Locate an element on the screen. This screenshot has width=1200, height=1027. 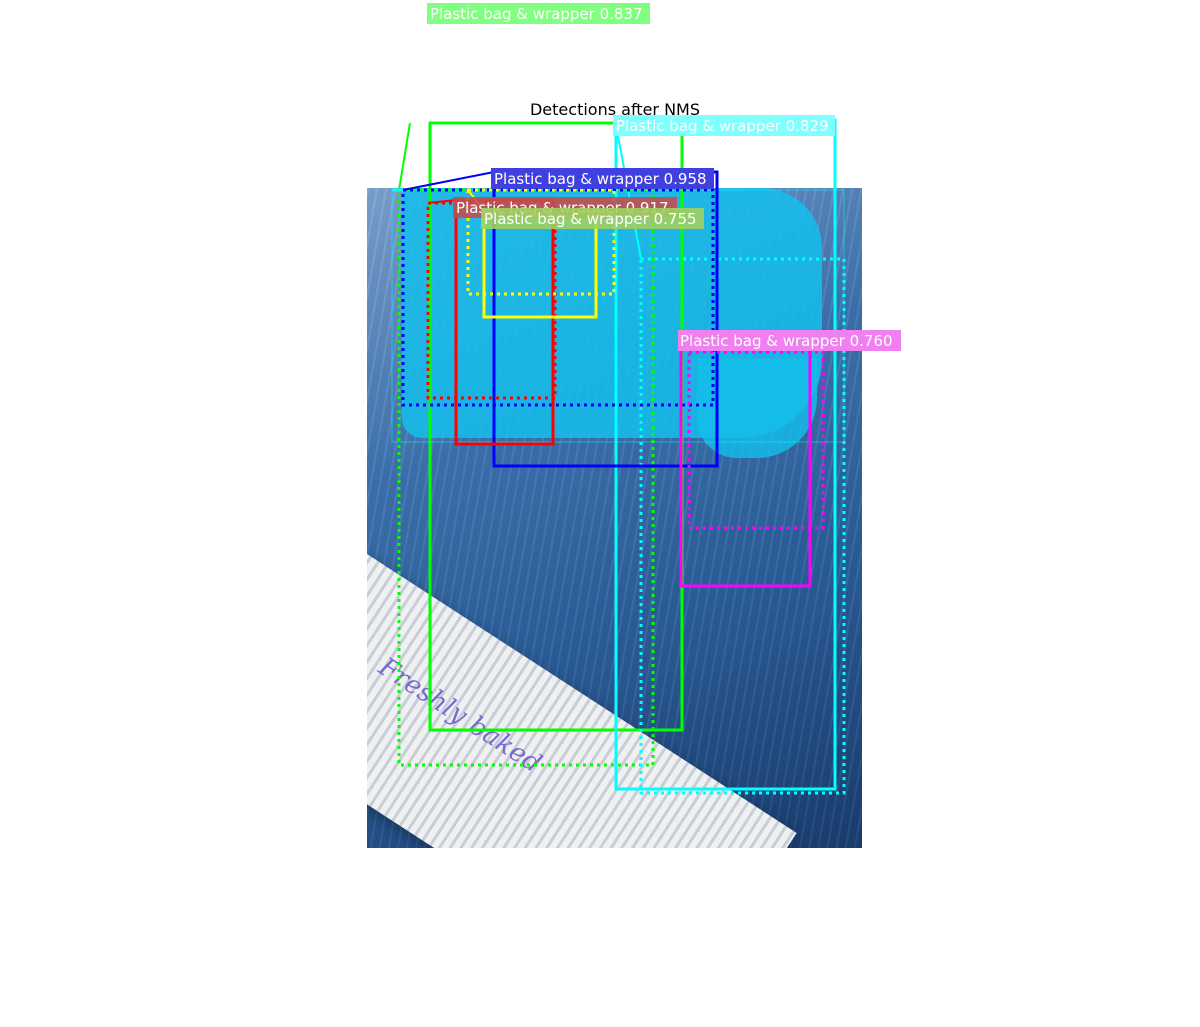
label-box: Plastic bag & wrapper 0.760 is located at coordinates (789, 340).